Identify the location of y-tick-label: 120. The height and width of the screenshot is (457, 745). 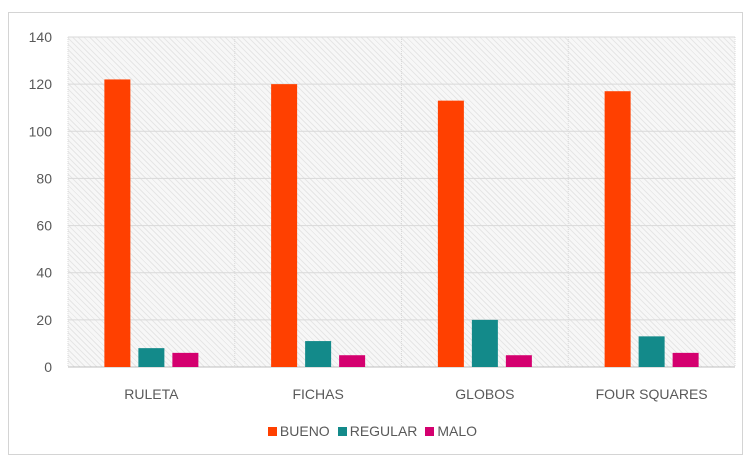
(41, 84).